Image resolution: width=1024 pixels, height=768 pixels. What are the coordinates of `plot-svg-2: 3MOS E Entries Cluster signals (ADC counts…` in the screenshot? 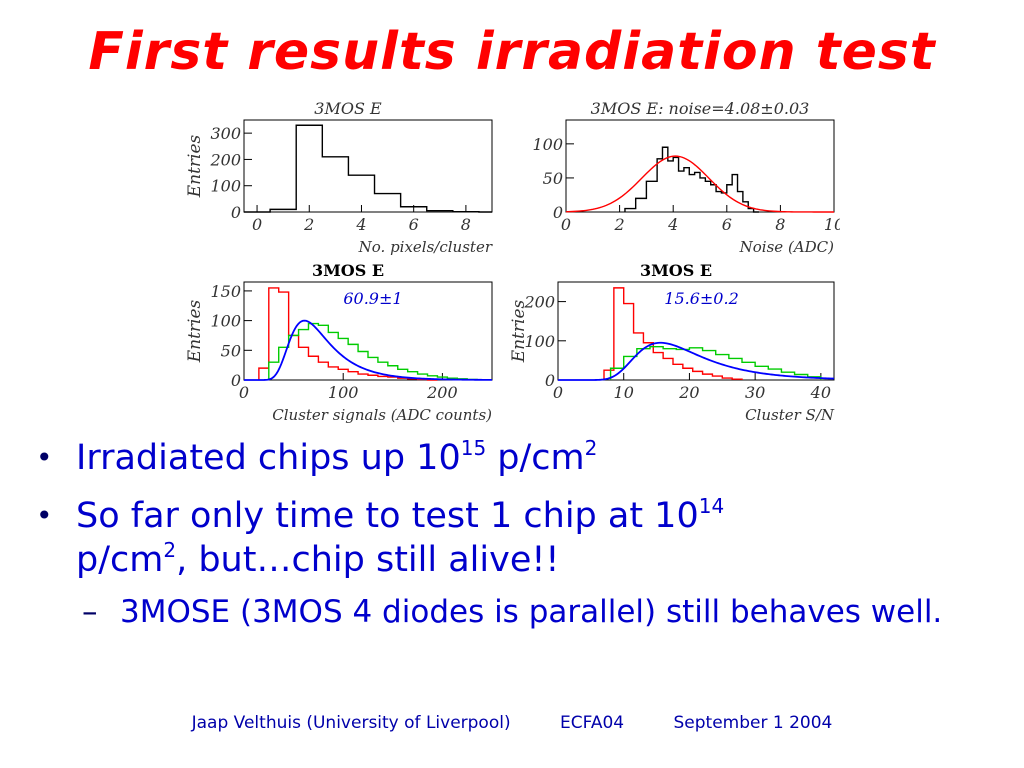 It's located at (339, 342).